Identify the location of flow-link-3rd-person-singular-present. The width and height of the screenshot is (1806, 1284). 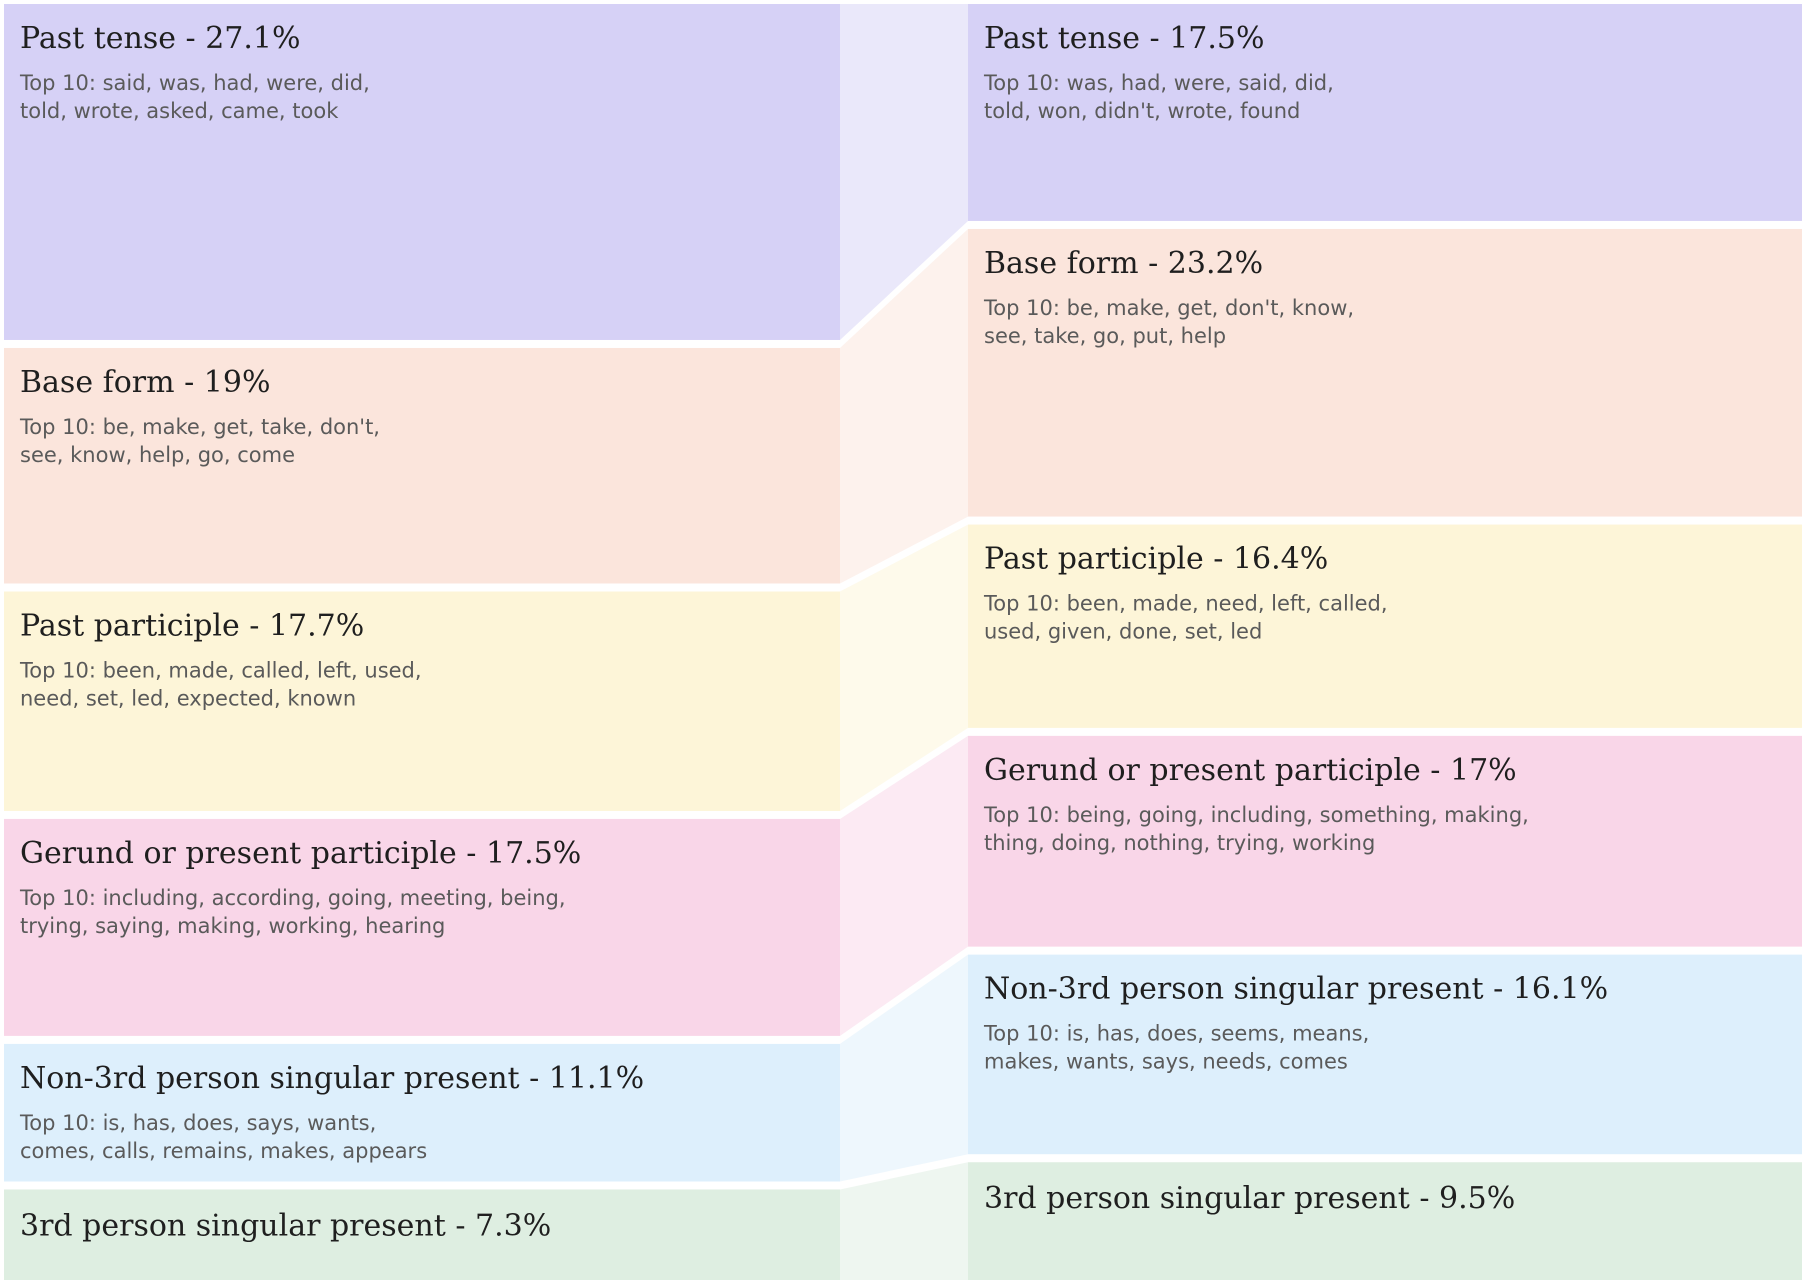
(904, 1221).